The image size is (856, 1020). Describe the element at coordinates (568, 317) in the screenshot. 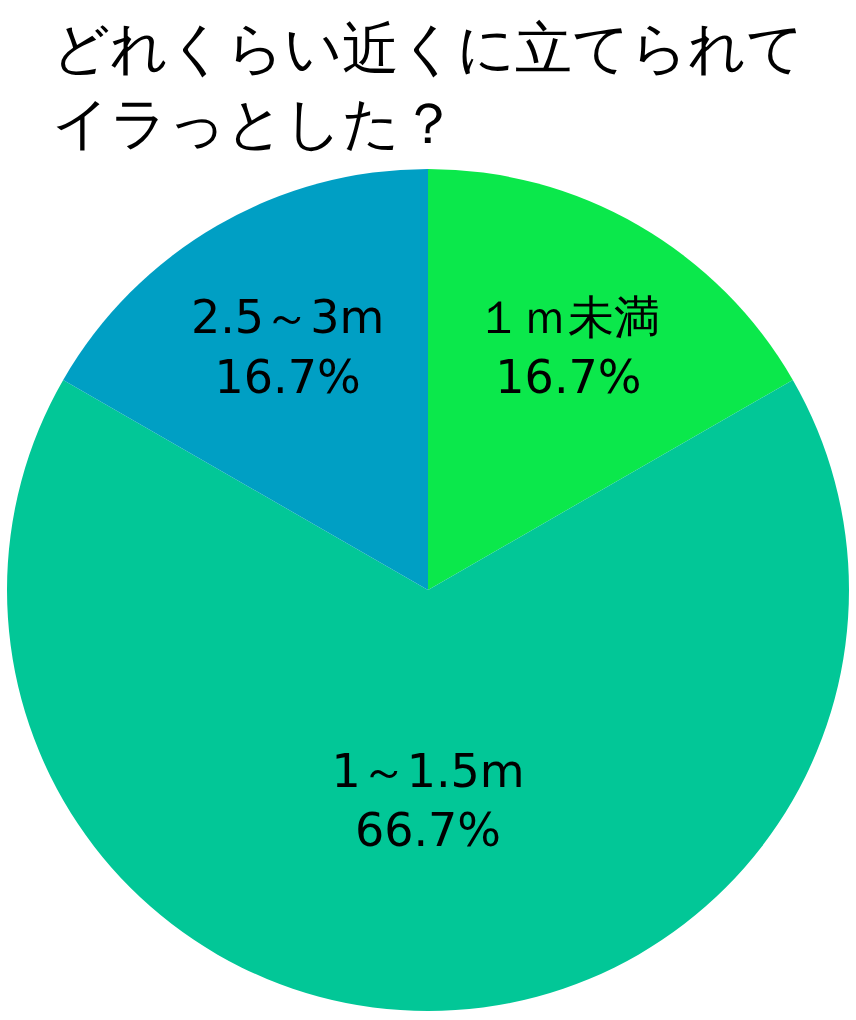

I see `slice-label: １ｍ未満` at that location.